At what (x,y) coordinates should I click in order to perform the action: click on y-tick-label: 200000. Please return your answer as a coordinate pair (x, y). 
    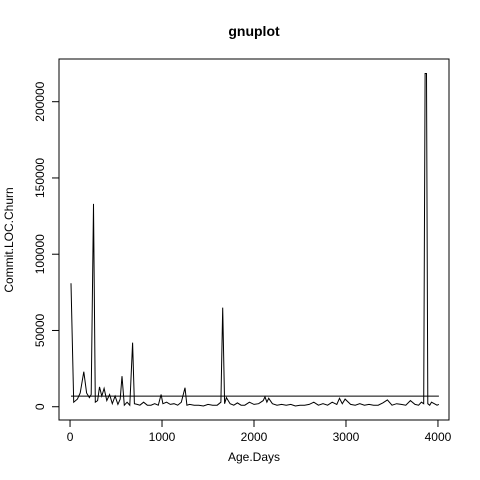
    Looking at the image, I should click on (40, 101).